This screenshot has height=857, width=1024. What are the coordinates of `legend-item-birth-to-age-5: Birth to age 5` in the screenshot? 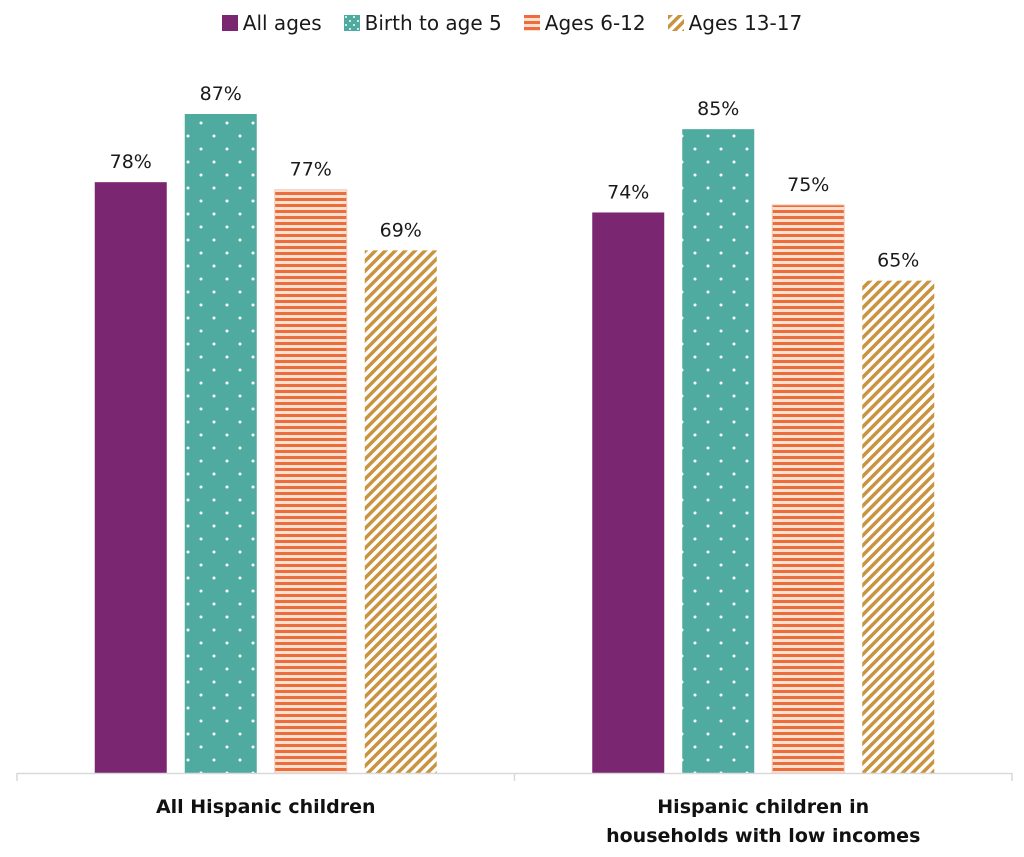 It's located at (422, 23).